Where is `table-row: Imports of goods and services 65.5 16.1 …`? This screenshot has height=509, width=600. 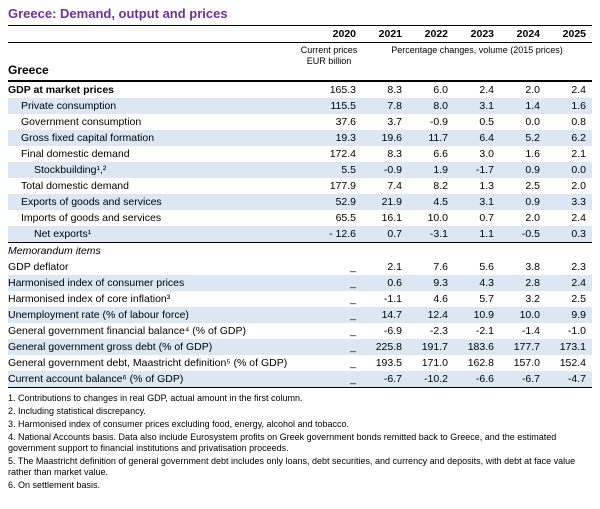 table-row: Imports of goods and services 65.5 16.1 … is located at coordinates (300, 218).